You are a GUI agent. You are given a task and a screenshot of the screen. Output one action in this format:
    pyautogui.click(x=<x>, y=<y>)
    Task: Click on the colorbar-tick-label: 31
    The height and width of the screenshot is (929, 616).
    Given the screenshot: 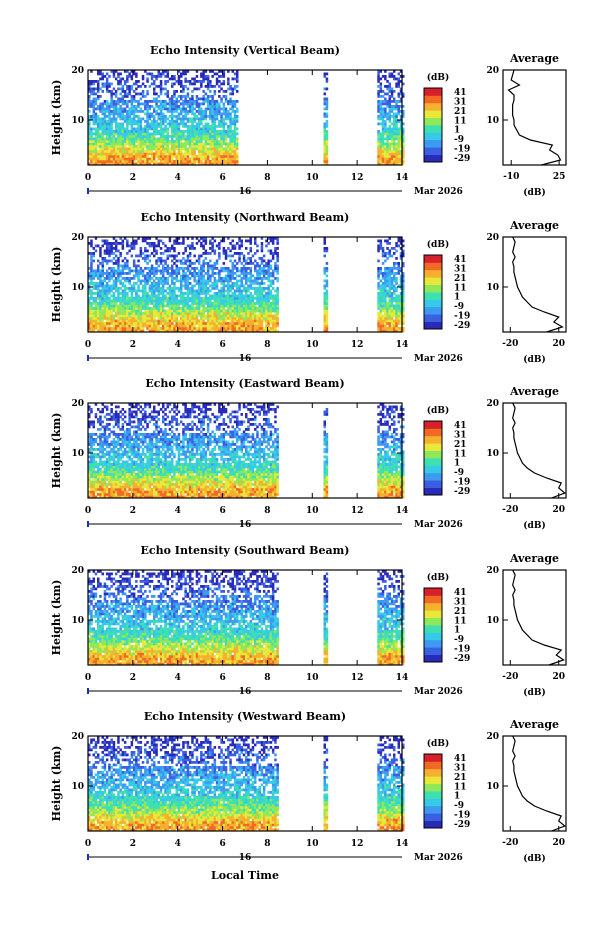 What is the action you would take?
    pyautogui.click(x=460, y=102)
    